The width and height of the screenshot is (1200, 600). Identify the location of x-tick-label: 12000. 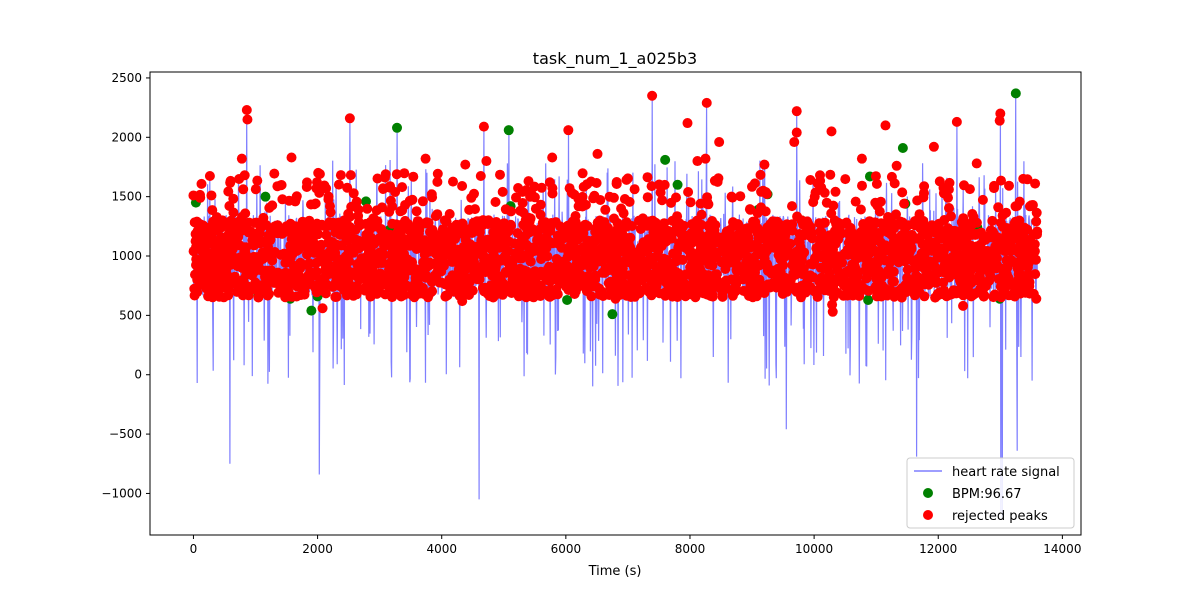
(938, 549).